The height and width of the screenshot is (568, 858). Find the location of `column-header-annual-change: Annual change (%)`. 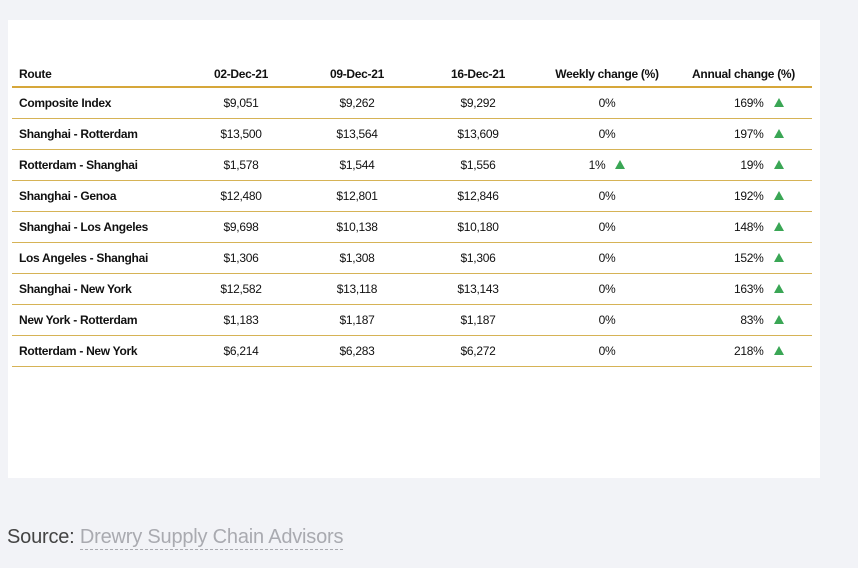

column-header-annual-change: Annual change (%) is located at coordinates (743, 75).